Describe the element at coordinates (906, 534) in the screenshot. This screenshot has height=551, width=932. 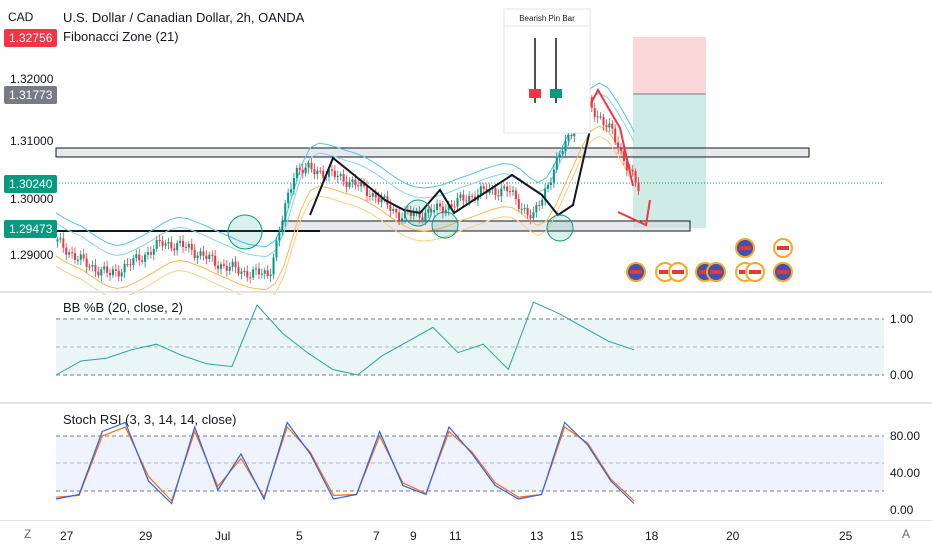
I see `auto-scale-button: A` at that location.